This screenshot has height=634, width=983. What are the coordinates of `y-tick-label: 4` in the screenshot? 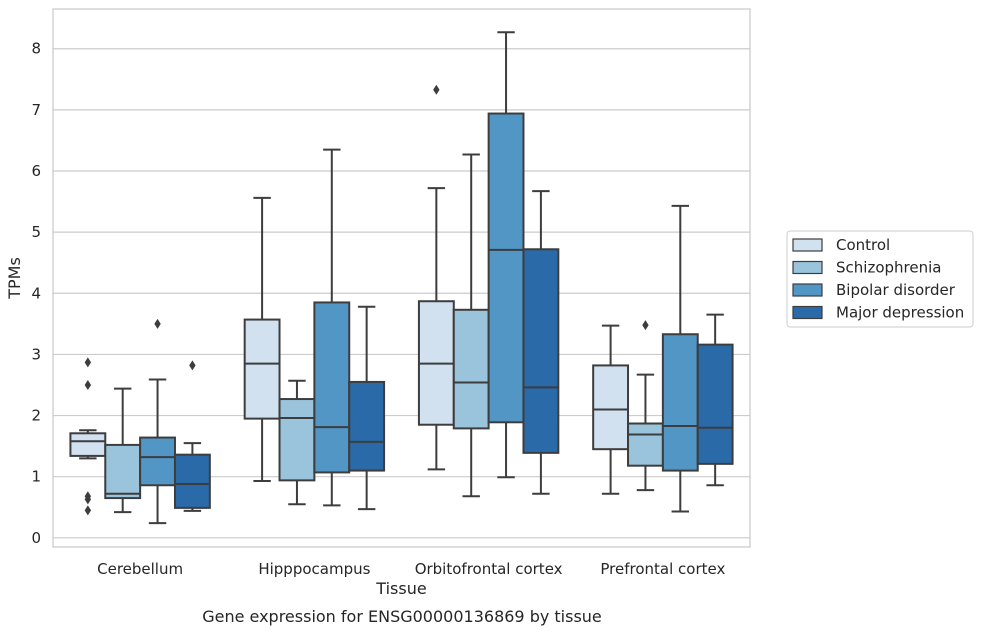 It's located at (36, 293).